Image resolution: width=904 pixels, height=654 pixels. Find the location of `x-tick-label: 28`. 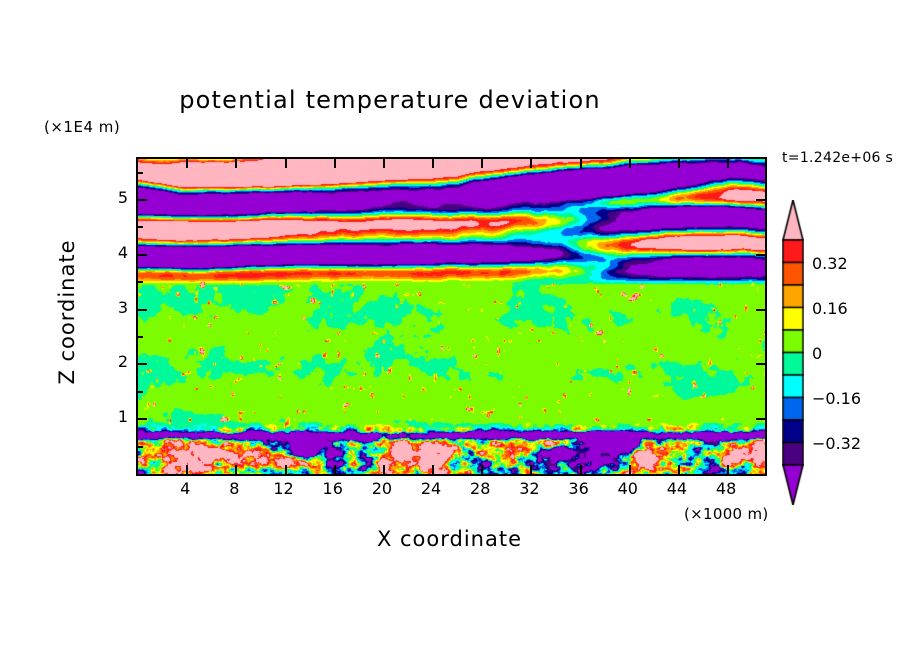

x-tick-label: 28 is located at coordinates (480, 488).